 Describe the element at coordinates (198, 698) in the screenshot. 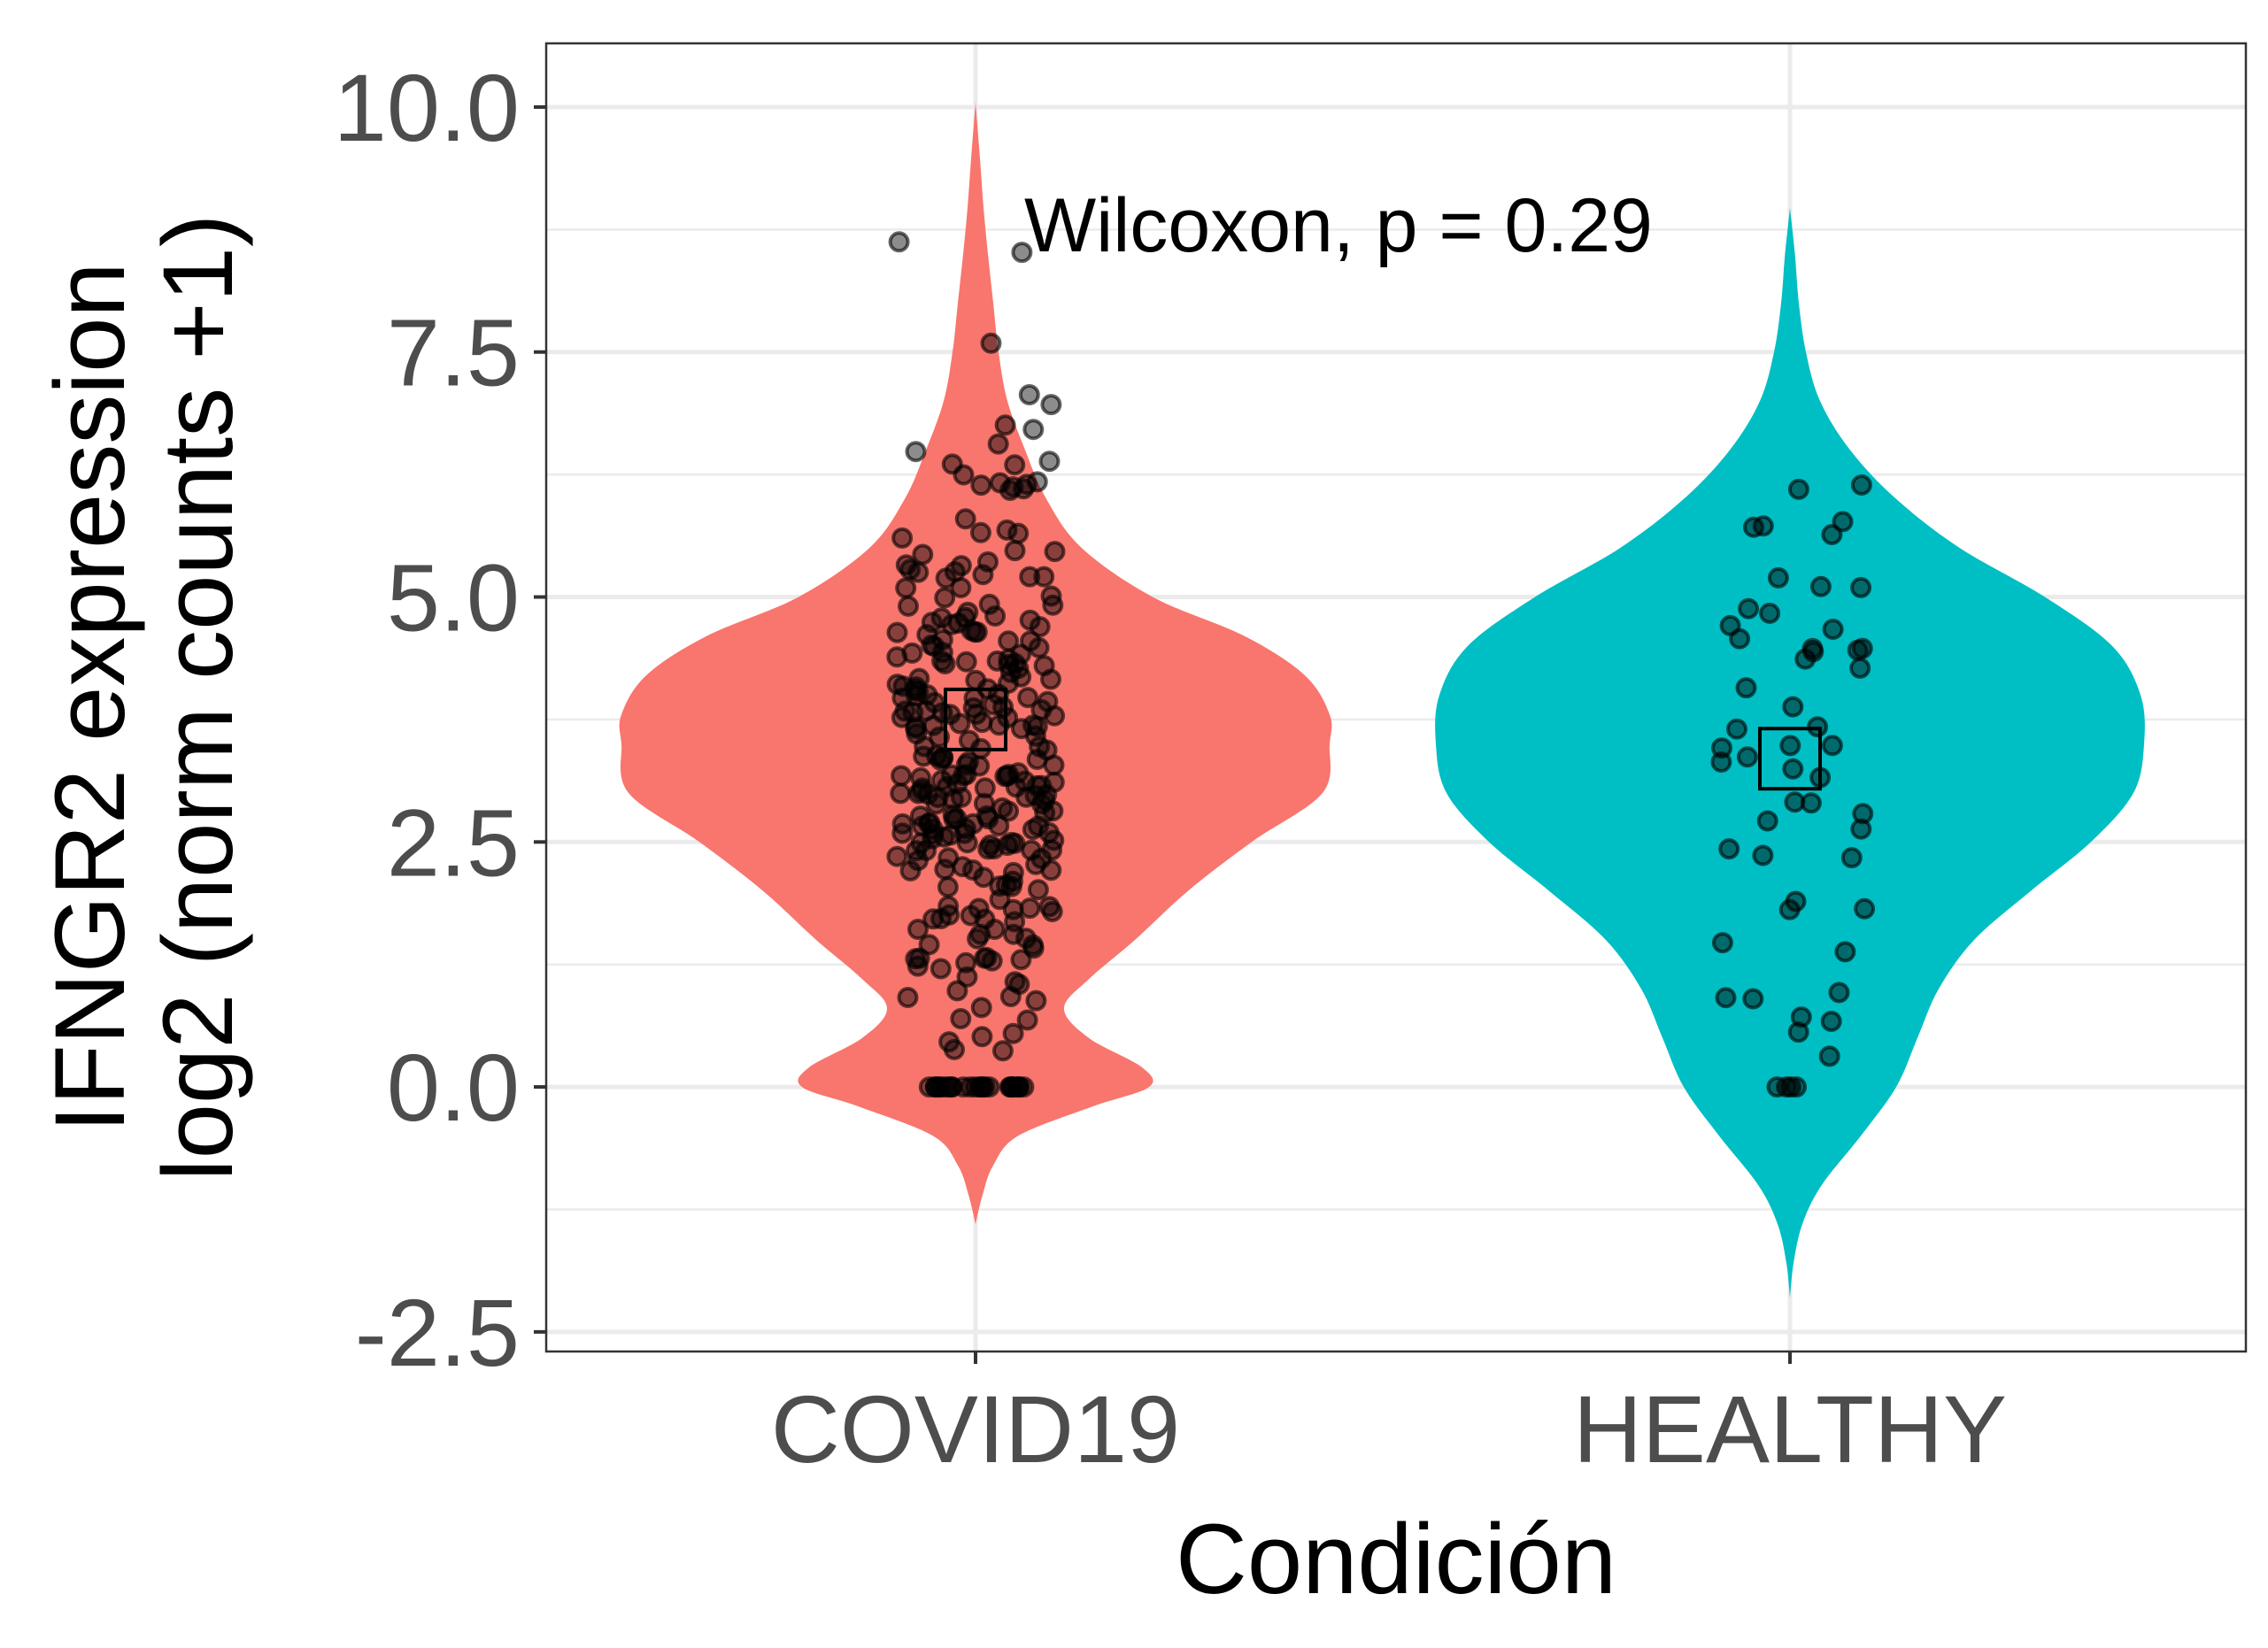

I see `y-axis-title-line: log2 (norm counts +1)` at that location.